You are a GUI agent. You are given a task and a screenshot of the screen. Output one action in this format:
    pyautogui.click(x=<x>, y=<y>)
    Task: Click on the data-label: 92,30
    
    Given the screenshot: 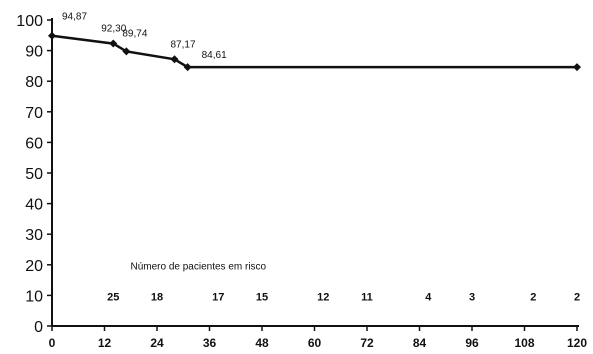 What is the action you would take?
    pyautogui.click(x=113, y=29)
    